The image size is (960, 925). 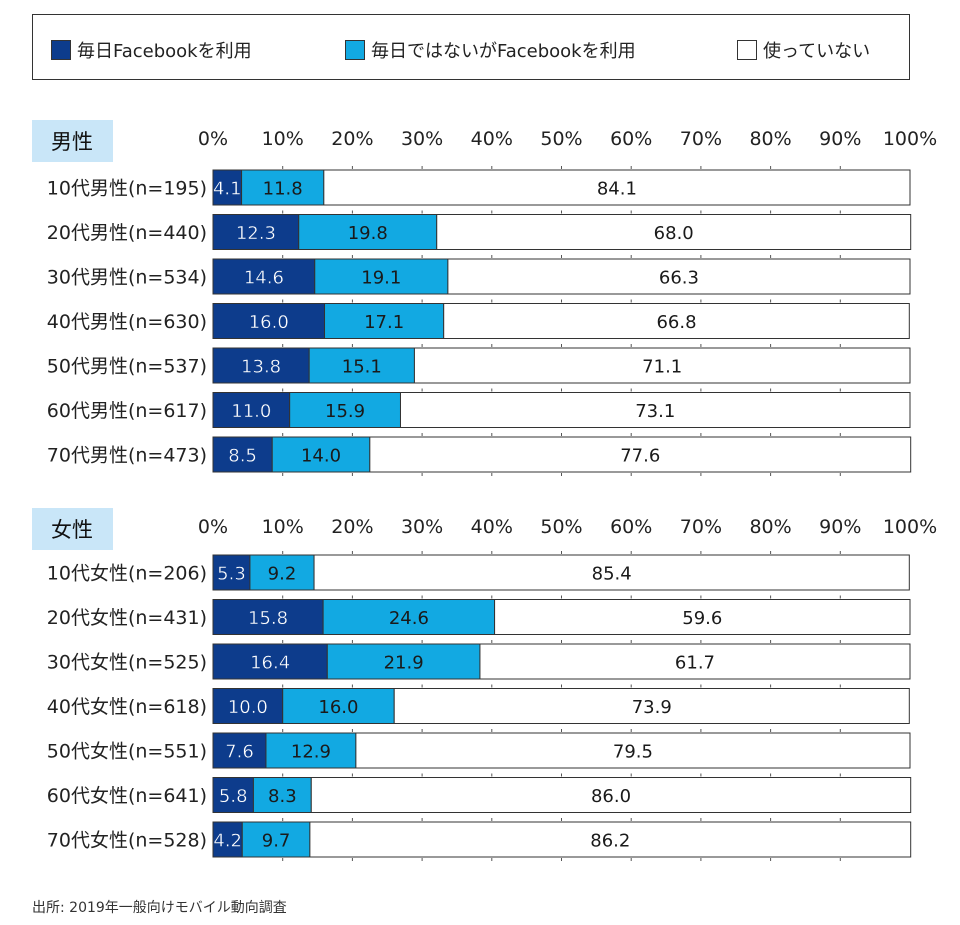 What do you see at coordinates (840, 139) in the screenshot?
I see `panel-1-tick-label: 90%` at bounding box center [840, 139].